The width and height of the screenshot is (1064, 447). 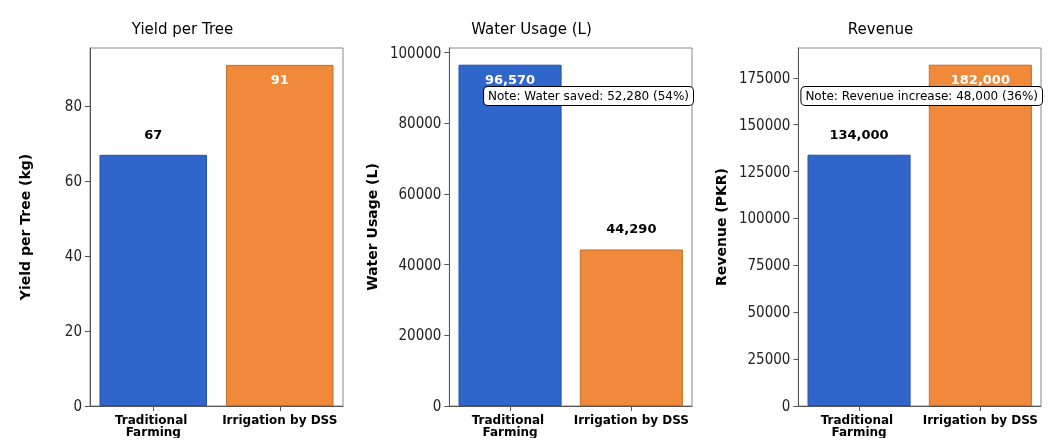 I want to click on data-label: 182,000, so click(x=980, y=79).